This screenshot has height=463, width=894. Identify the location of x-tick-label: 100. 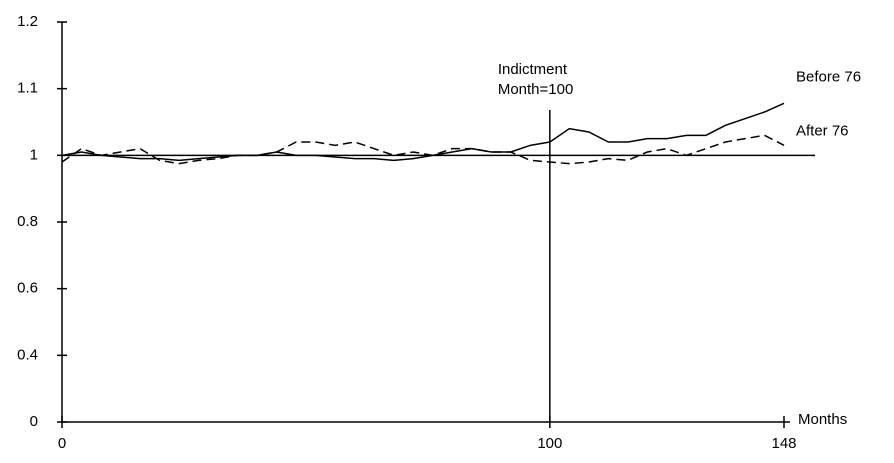
(549, 443).